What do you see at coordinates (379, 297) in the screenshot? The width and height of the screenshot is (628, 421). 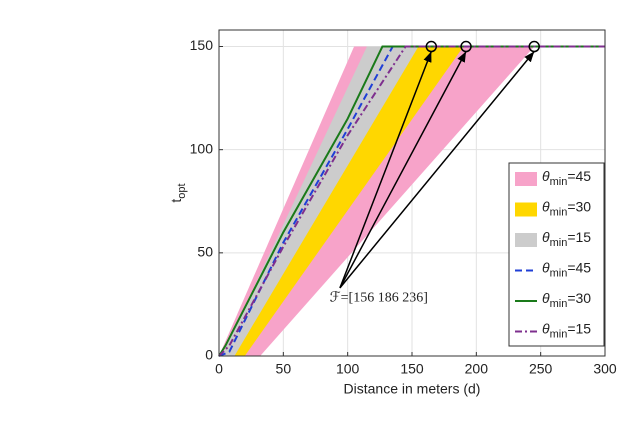 I see `annotation: ℱ=[156 186 236]` at bounding box center [379, 297].